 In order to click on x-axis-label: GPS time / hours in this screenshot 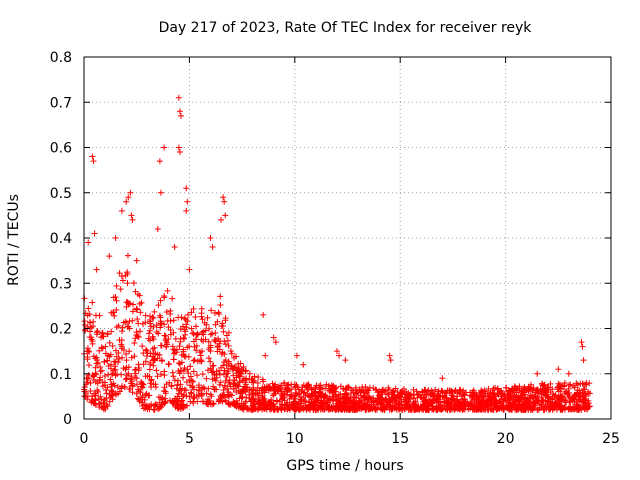, I will do `click(344, 466)`.